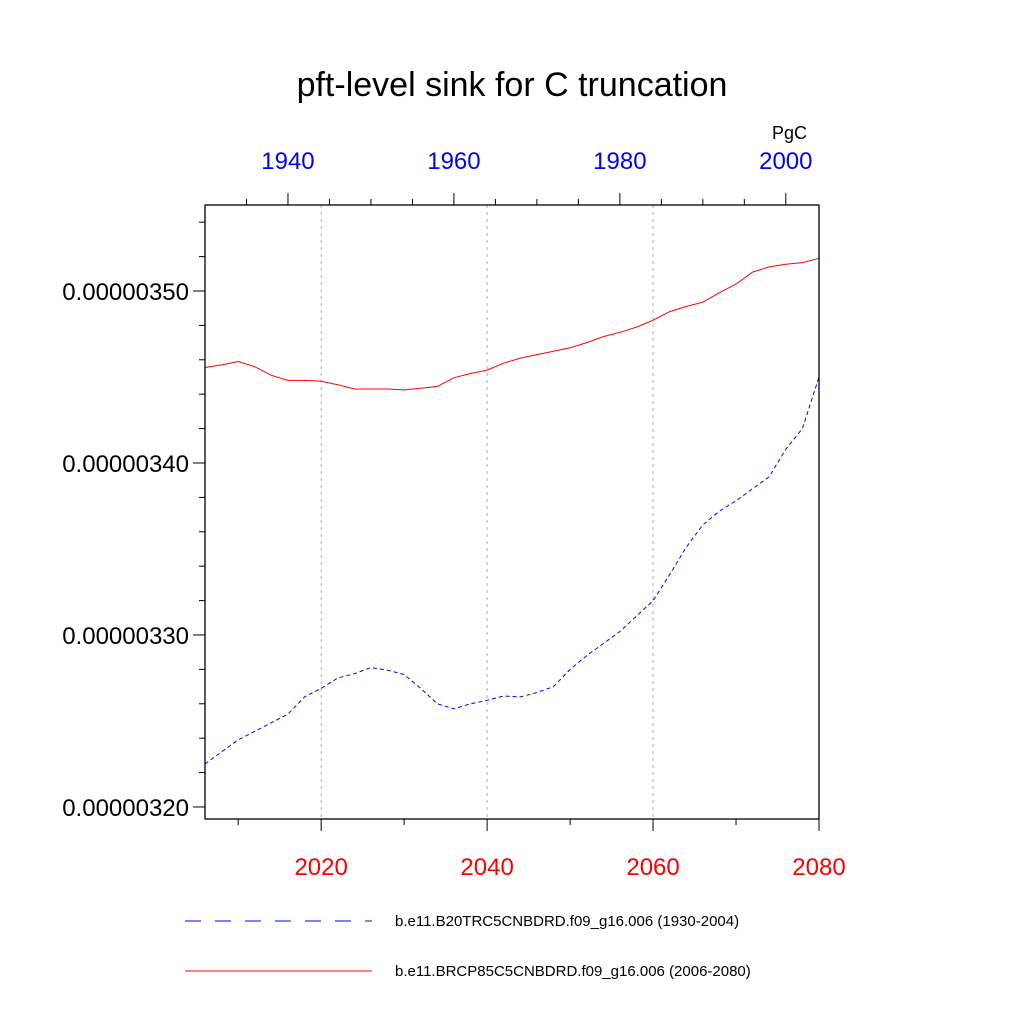 This screenshot has width=1024, height=1024. Describe the element at coordinates (287, 161) in the screenshot. I see `x-top-tick-label: 1940` at that location.